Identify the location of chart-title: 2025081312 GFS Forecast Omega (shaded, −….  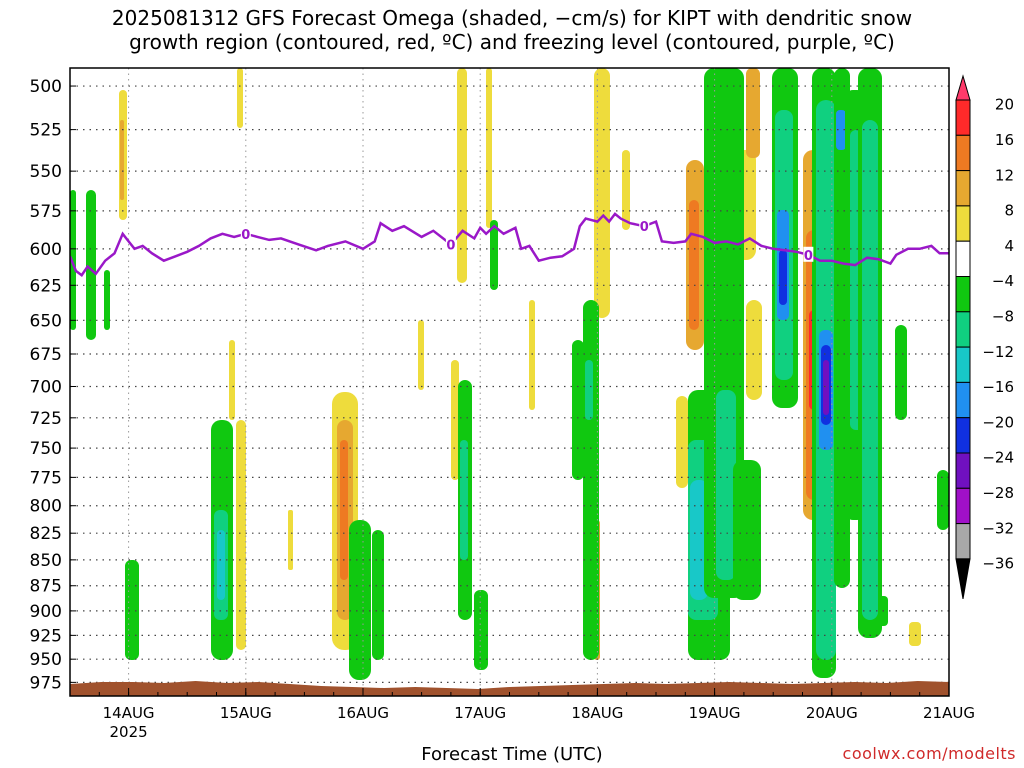
(512, 30).